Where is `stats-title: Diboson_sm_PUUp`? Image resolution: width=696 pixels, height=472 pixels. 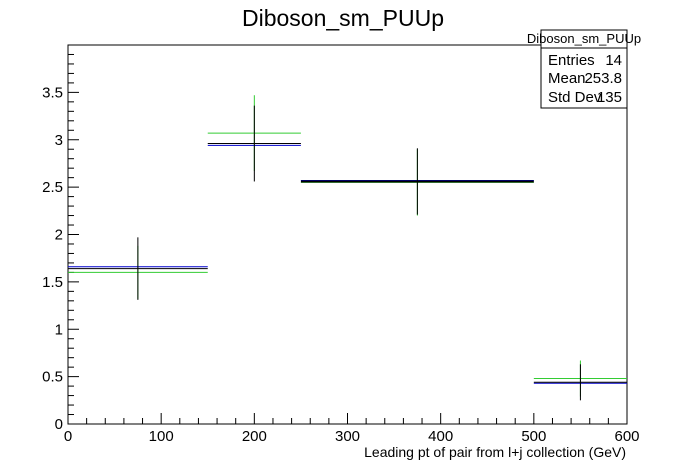
stats-title: Diboson_sm_PUUp is located at coordinates (584, 38).